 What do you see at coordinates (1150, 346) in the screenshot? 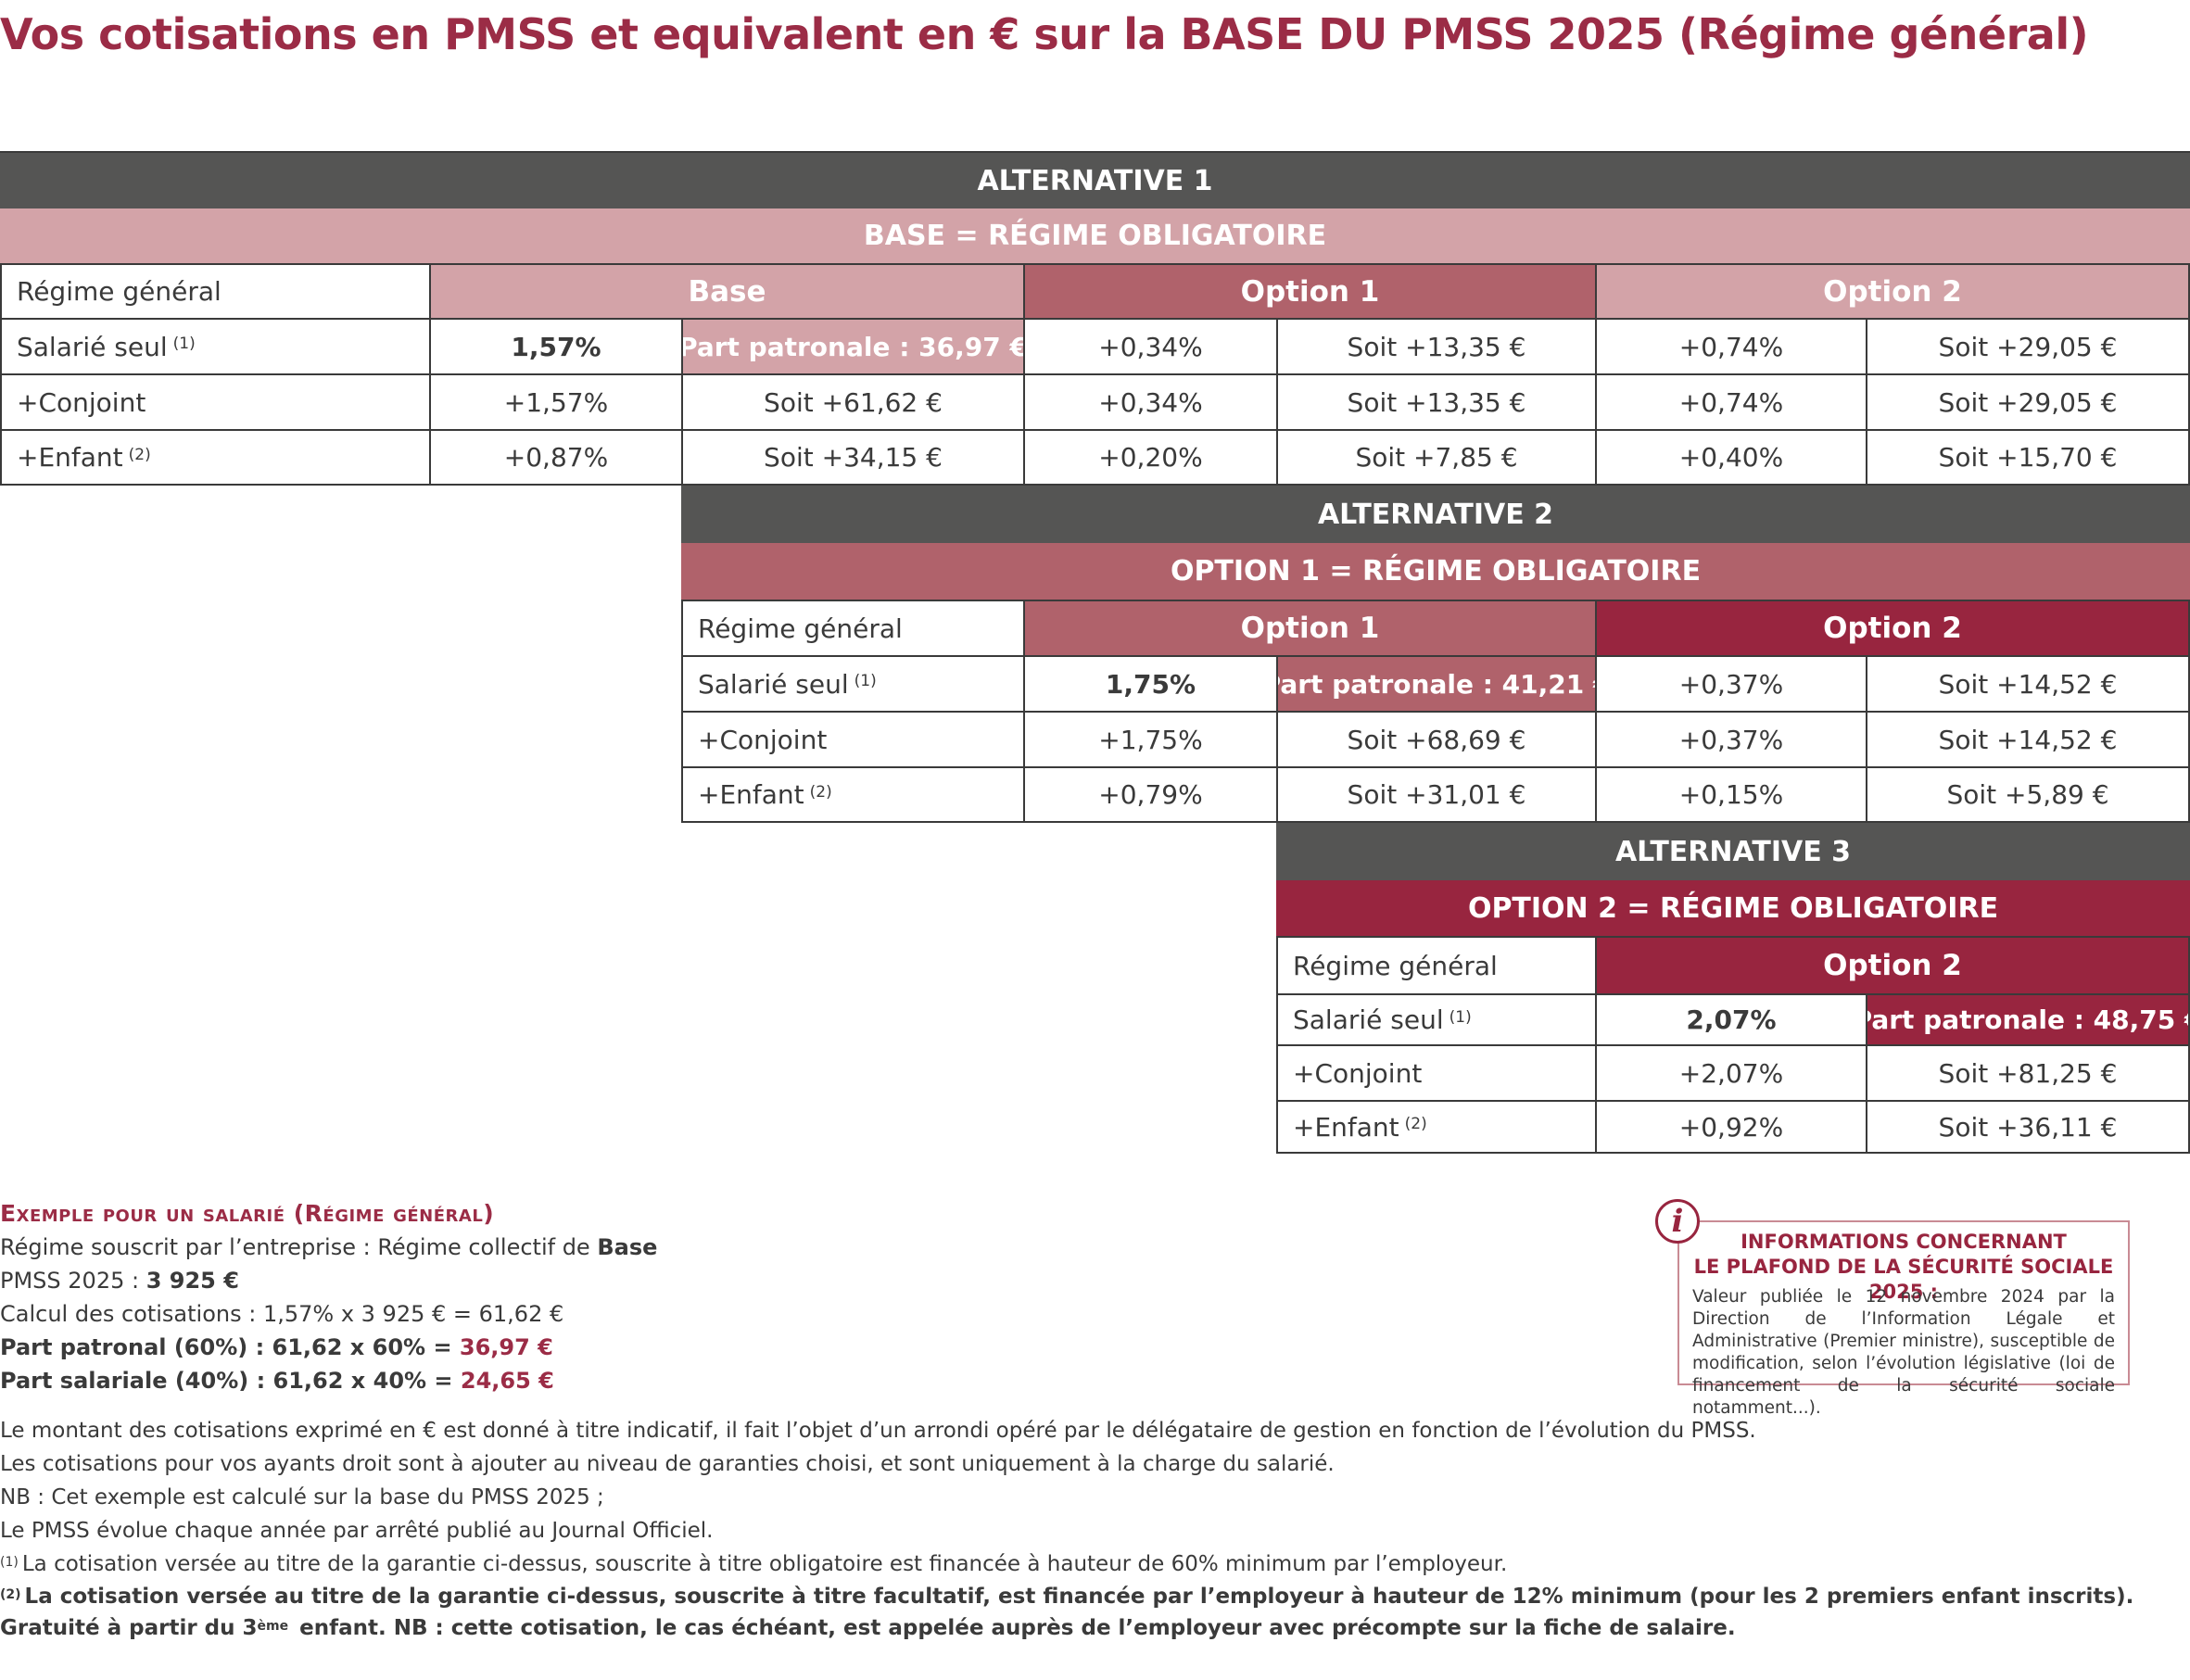
I see `alt1-salarie-opt1-rate: +0,34%` at bounding box center [1150, 346].